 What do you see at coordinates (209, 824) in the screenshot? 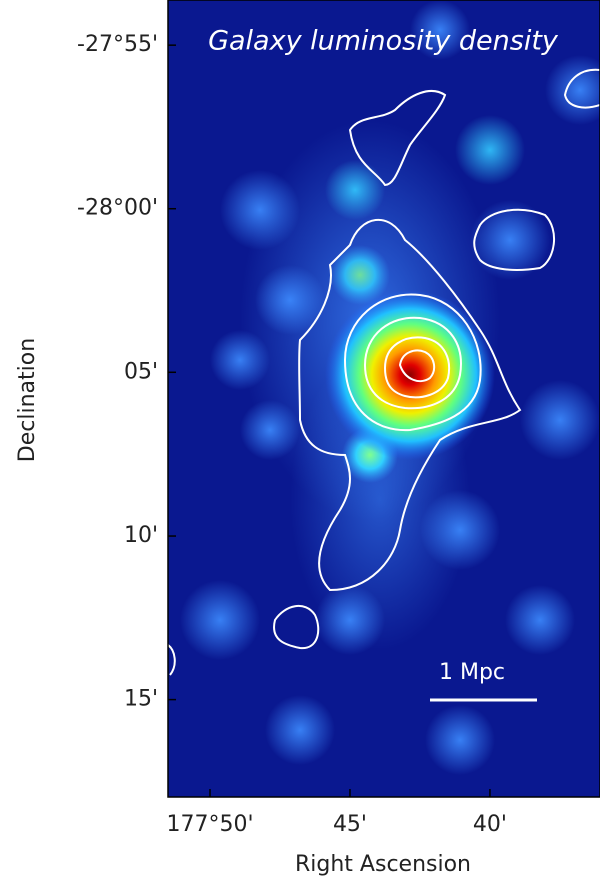
I see `x-tick-label: 177°50'` at bounding box center [209, 824].